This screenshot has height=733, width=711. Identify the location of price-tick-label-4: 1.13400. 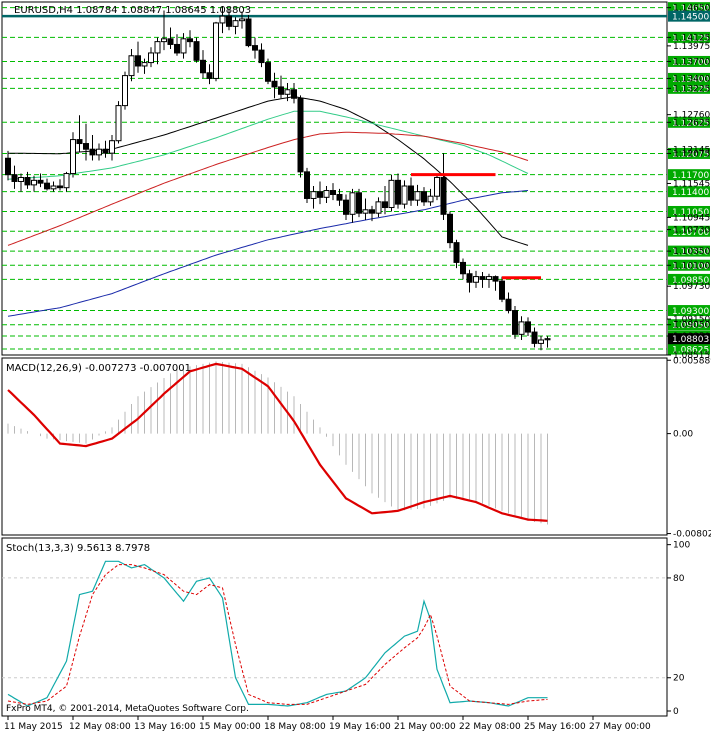
(691, 79).